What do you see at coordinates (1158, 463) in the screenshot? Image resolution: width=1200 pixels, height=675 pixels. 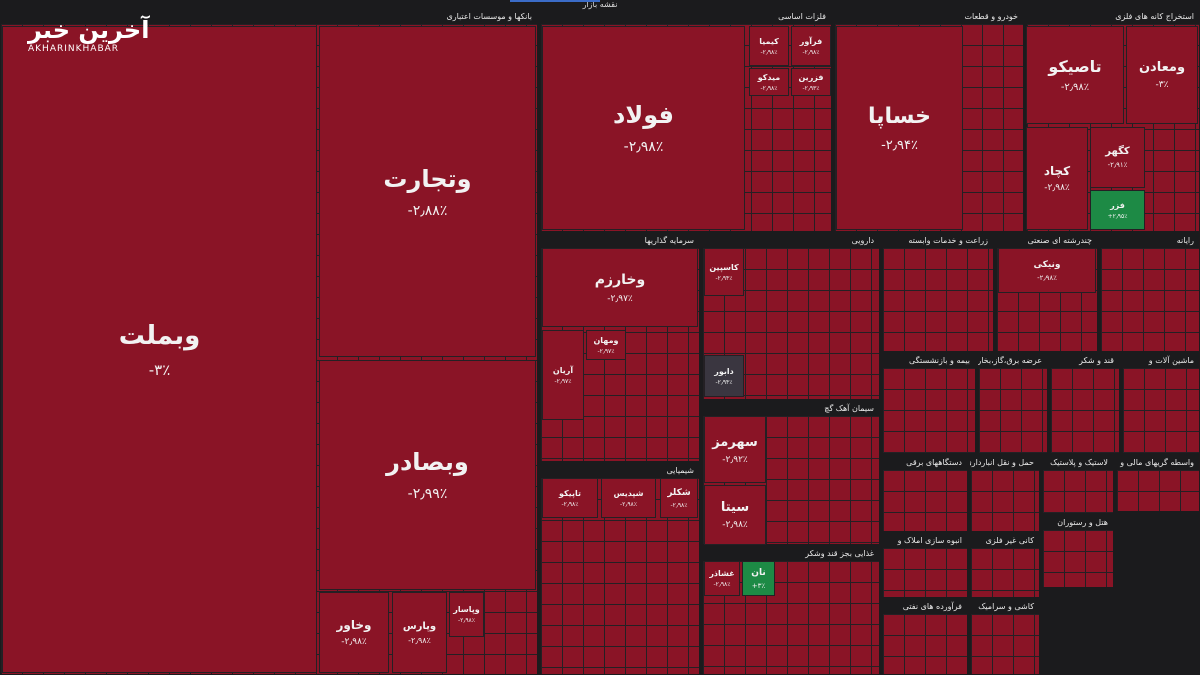 I see `sector-title: واسطه گریهای مالی و` at bounding box center [1158, 463].